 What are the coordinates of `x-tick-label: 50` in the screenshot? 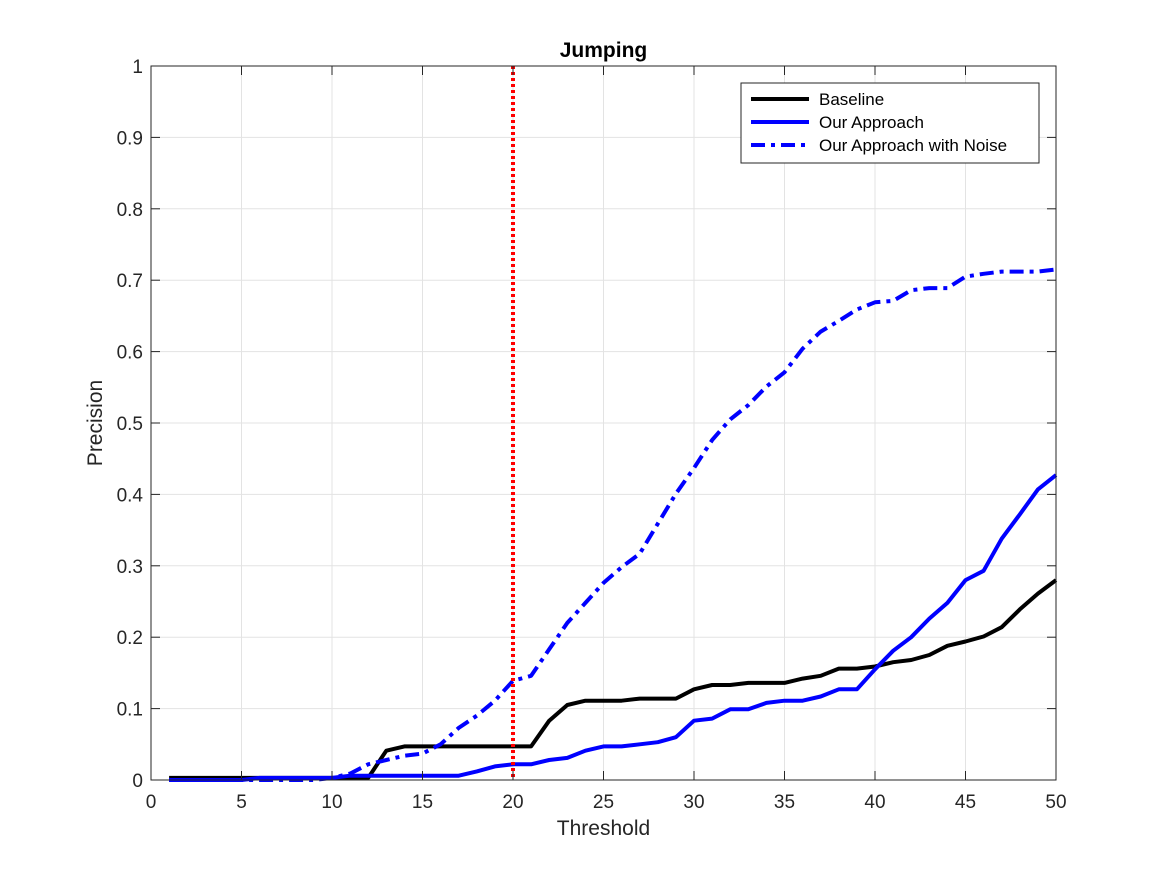 It's located at (1055, 802).